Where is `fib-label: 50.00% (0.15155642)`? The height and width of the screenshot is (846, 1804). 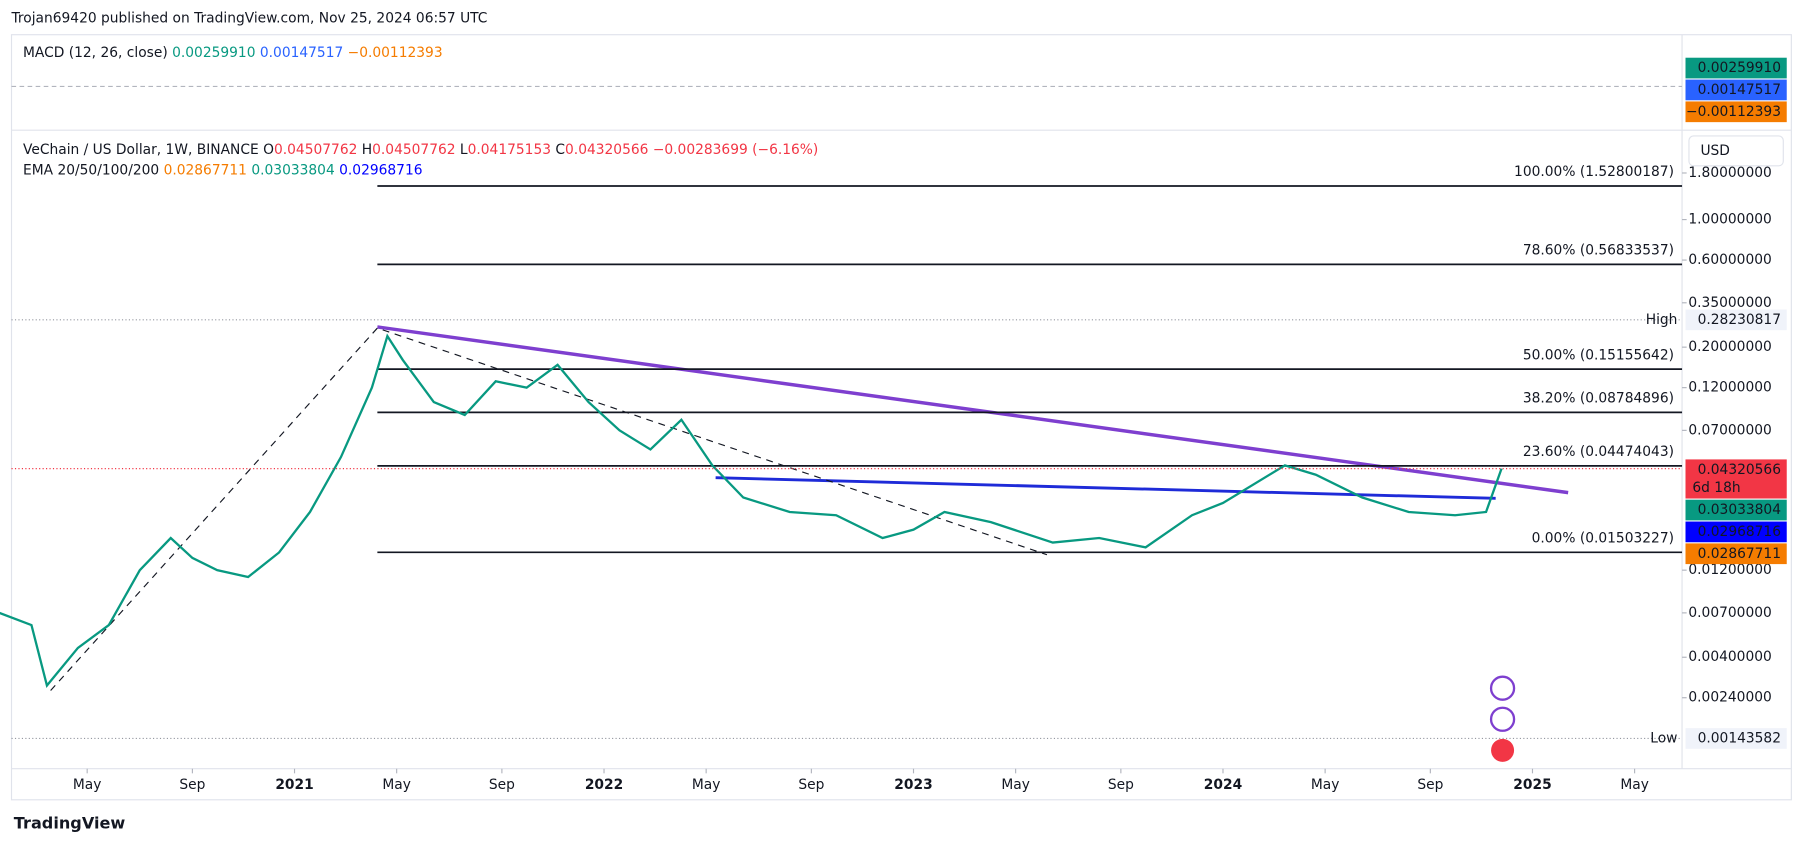
fib-label: 50.00% (0.15155642) is located at coordinates (1598, 355).